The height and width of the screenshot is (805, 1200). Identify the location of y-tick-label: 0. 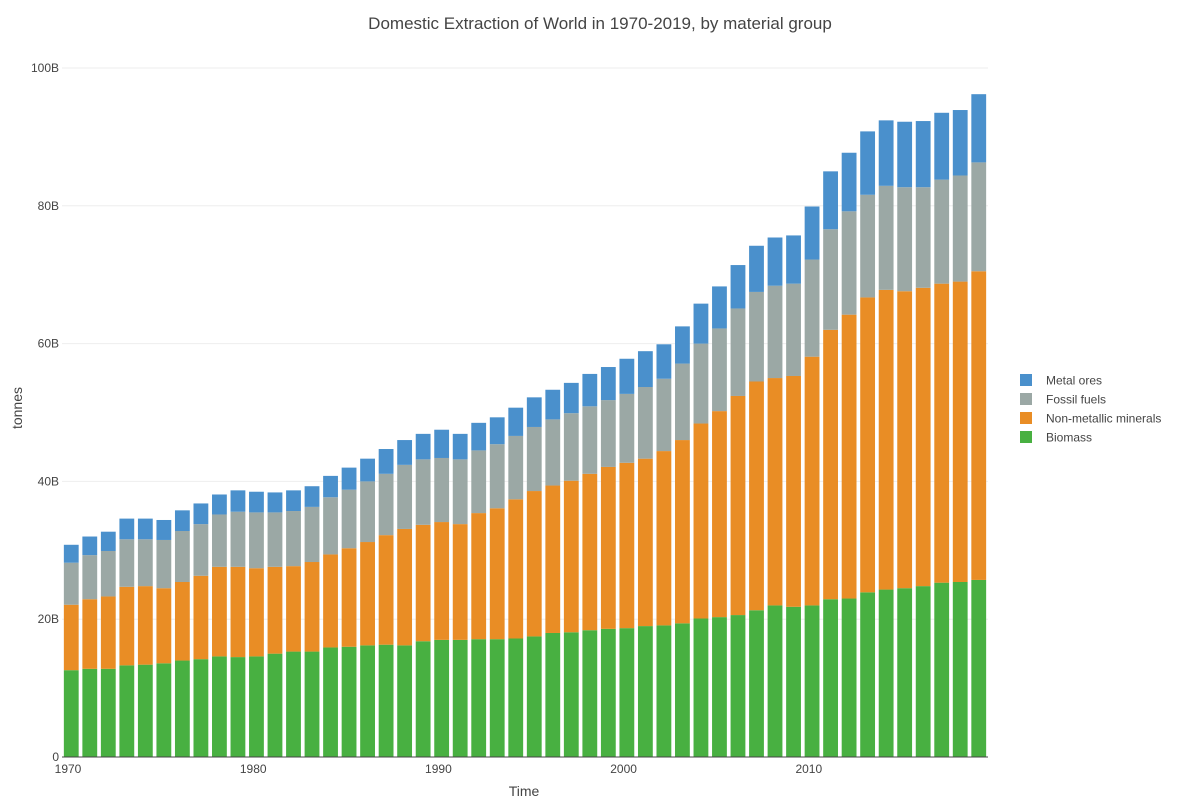
(55, 757).